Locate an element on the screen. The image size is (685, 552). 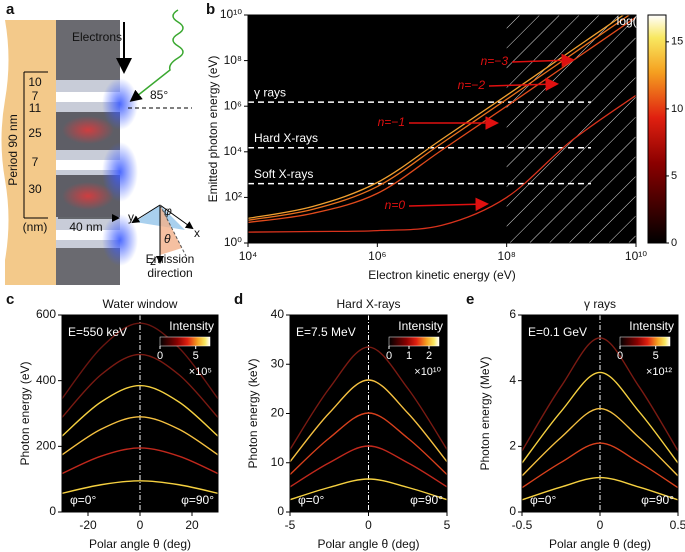
dim: 25 is located at coordinates (35, 133).